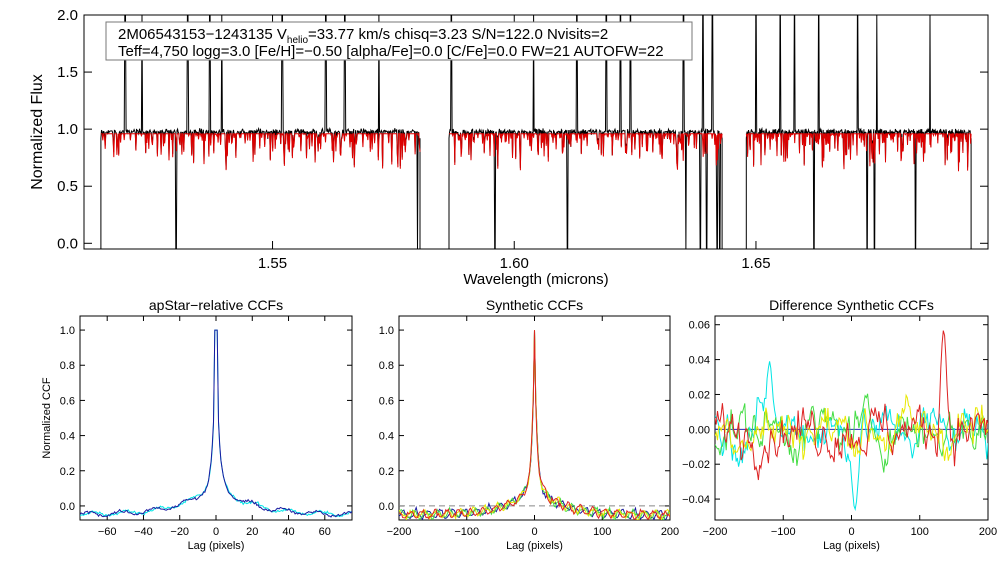  I want to click on apstar-ccf-ytick-label: 1.0, so click(67, 331).